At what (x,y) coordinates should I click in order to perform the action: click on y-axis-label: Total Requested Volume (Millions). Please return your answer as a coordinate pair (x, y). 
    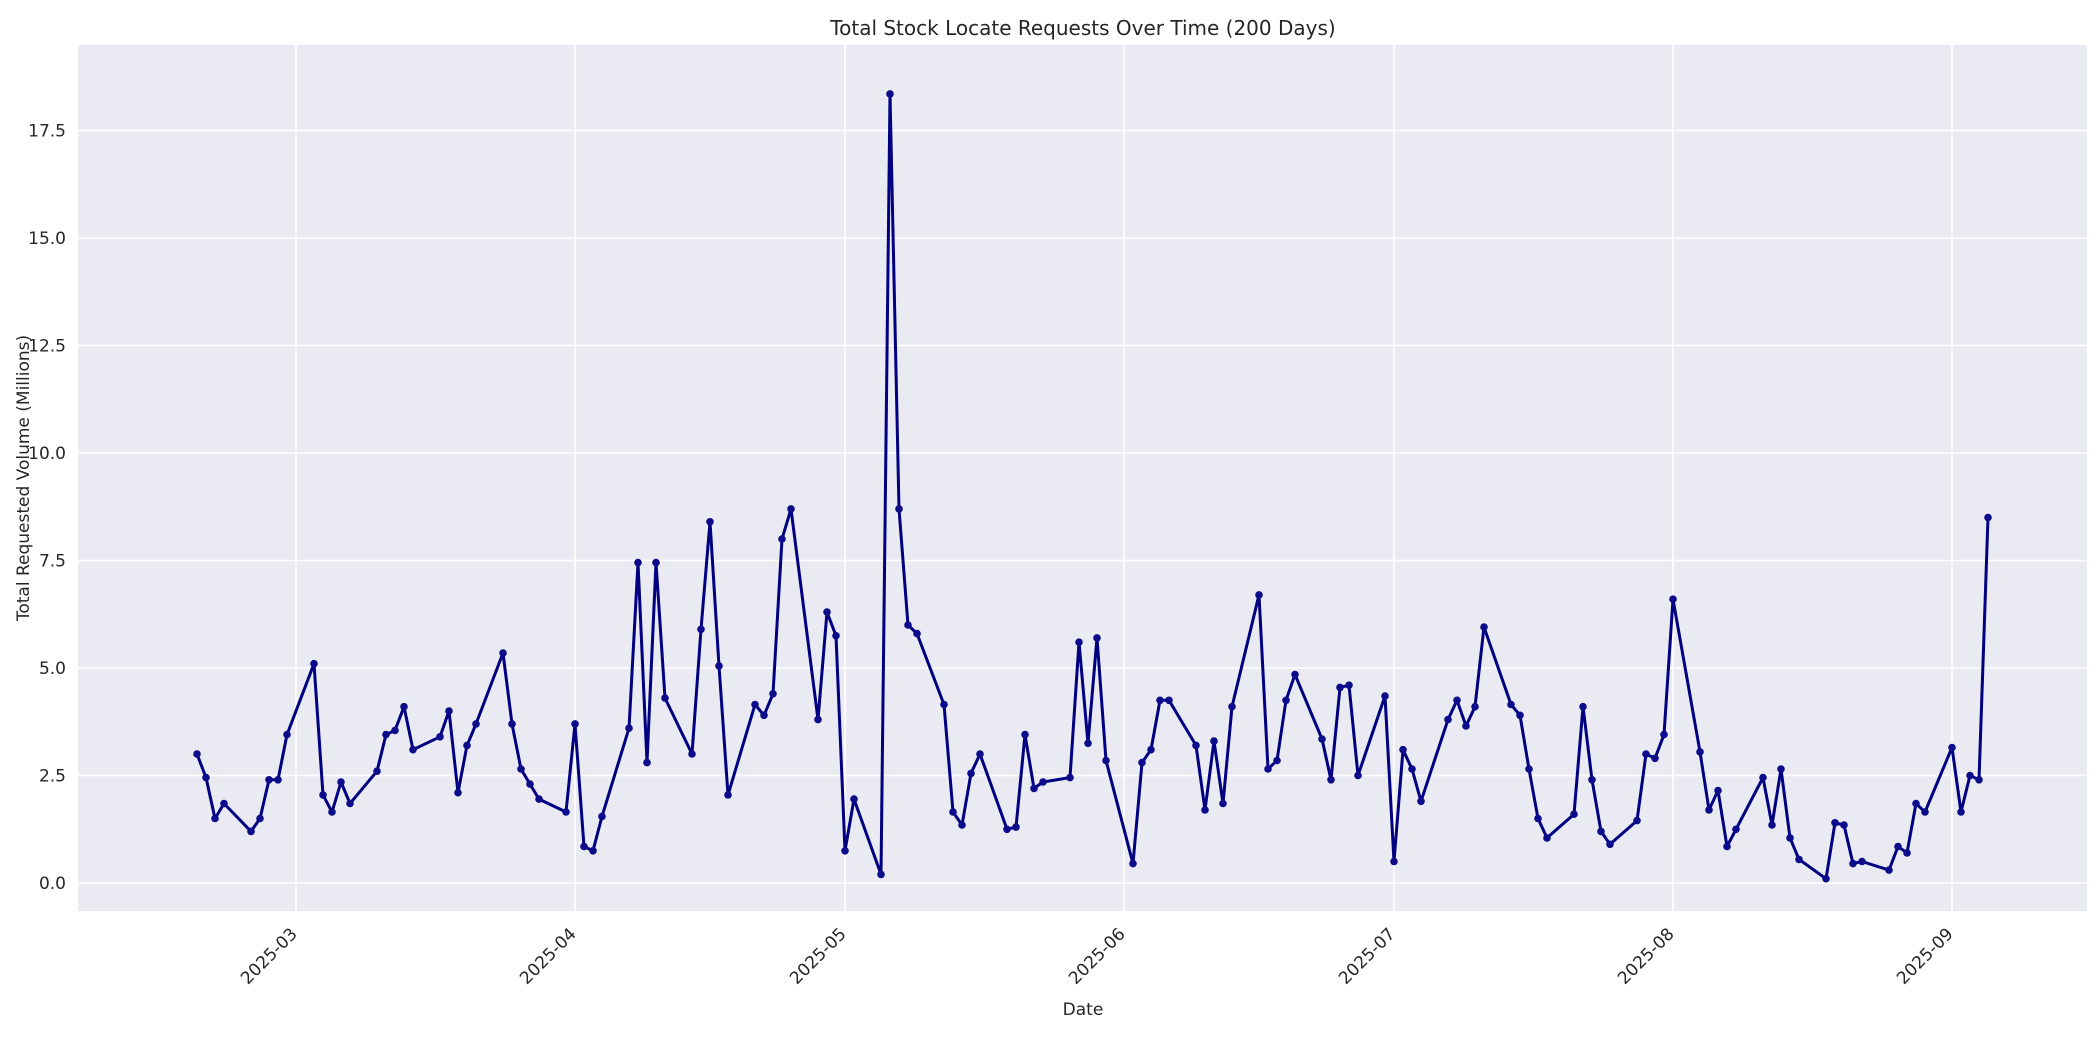
    Looking at the image, I should click on (24, 478).